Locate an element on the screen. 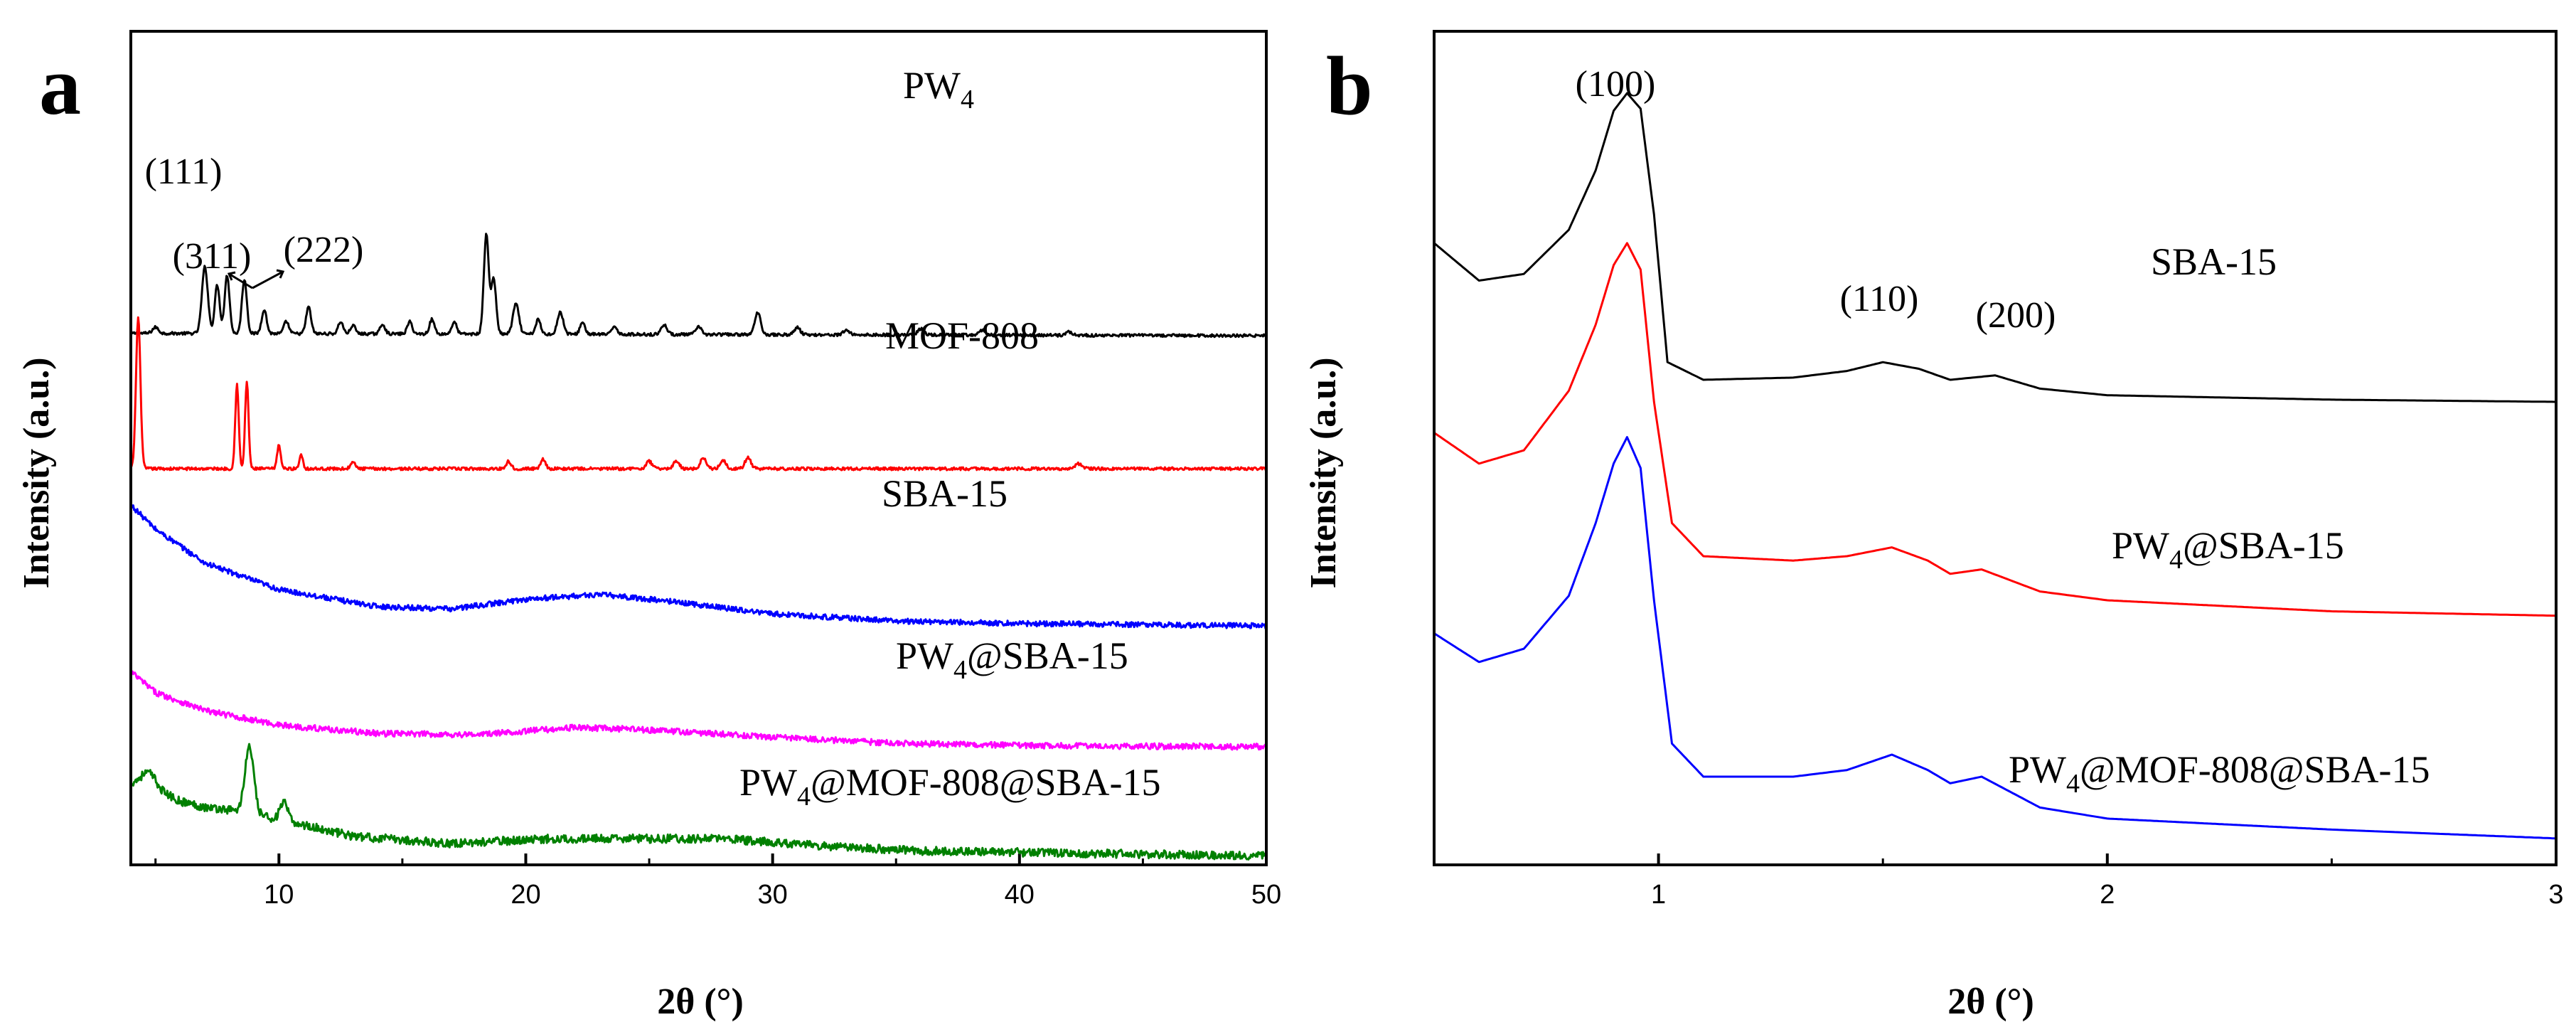 The height and width of the screenshot is (1032, 2576). panel-a-tick-labels: 10 20 30 40 50 is located at coordinates (772, 895).